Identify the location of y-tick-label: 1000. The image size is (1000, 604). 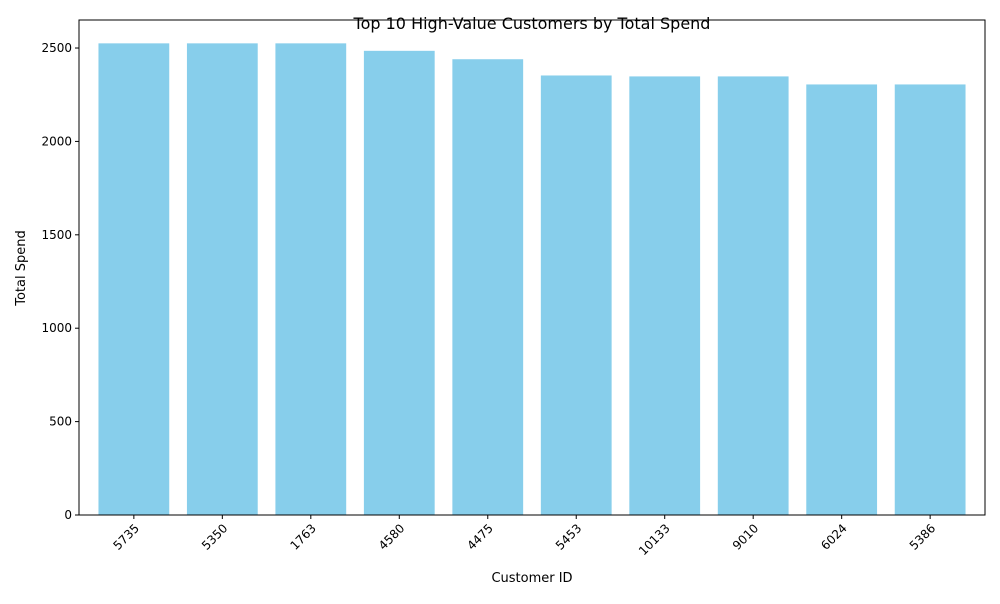
(56, 328).